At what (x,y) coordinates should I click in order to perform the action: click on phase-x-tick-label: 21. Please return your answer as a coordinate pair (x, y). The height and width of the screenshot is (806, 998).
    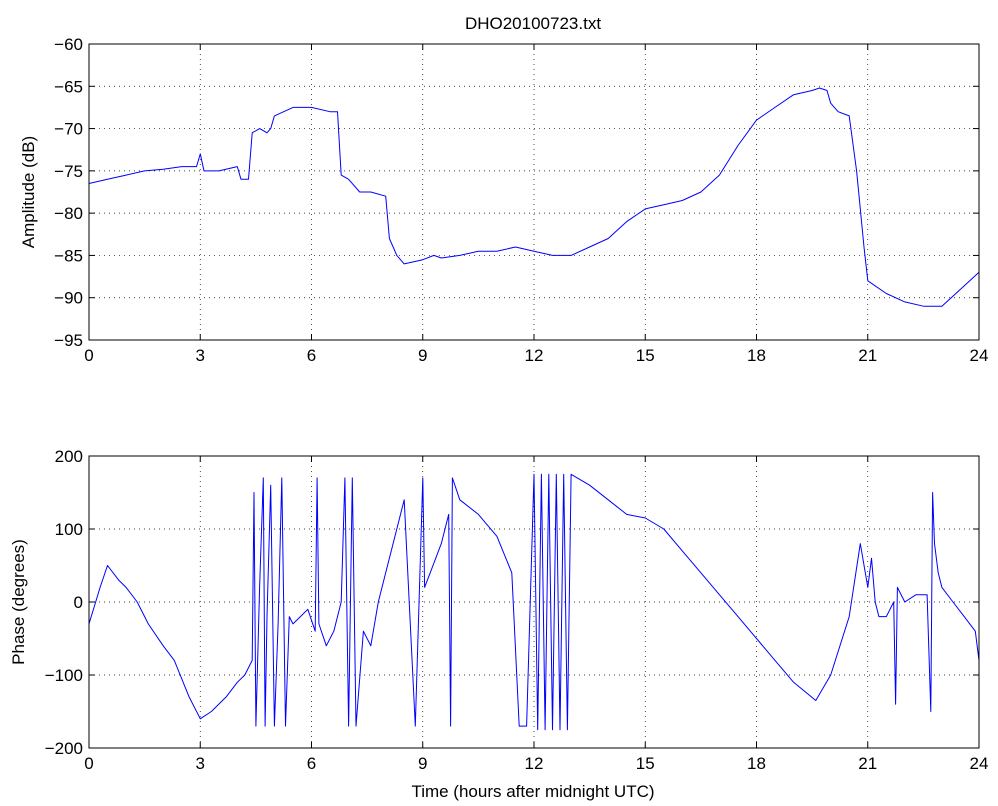
    Looking at the image, I should click on (867, 763).